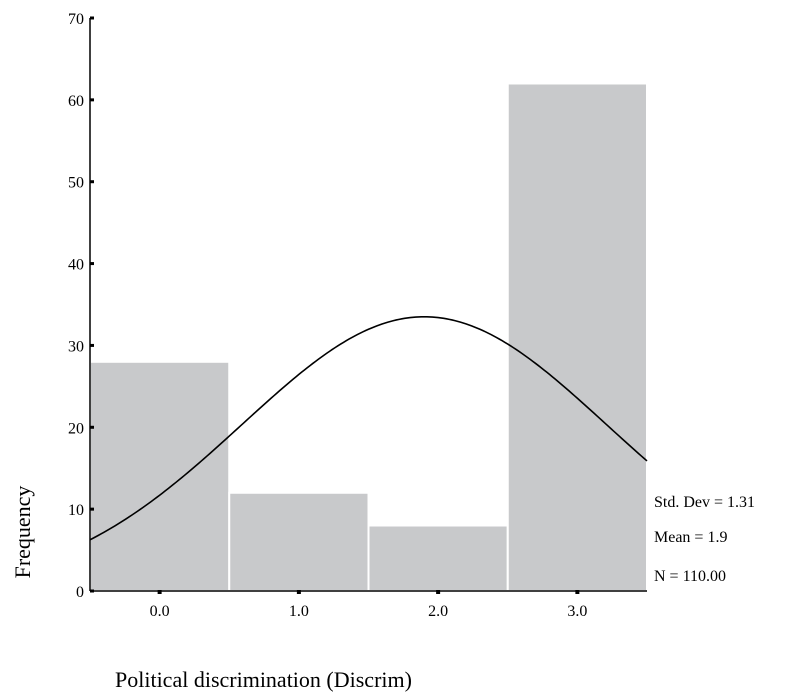 This screenshot has width=791, height=694. What do you see at coordinates (704, 502) in the screenshot?
I see `stat-std-dev: Std. Dev = 1.31` at bounding box center [704, 502].